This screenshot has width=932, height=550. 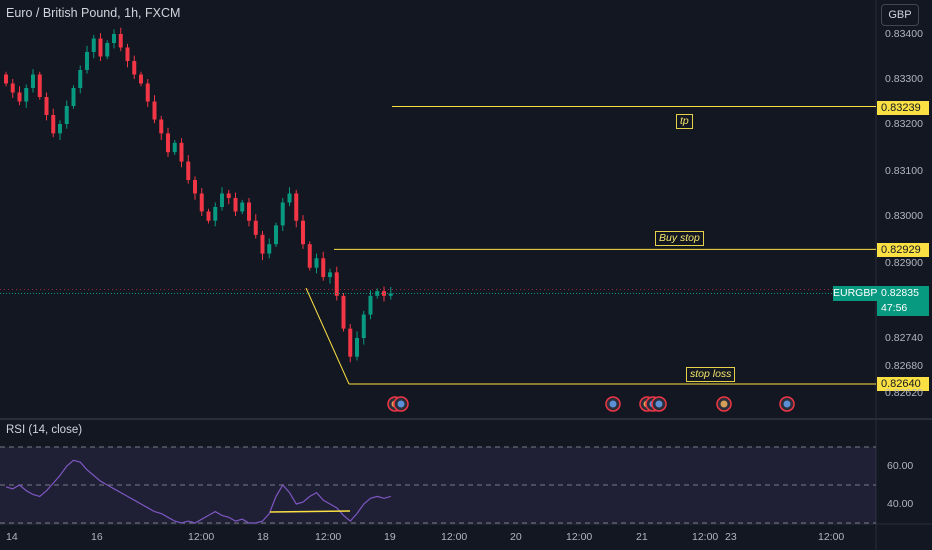 I want to click on time-tick-label-8: 12:00, so click(x=579, y=537).